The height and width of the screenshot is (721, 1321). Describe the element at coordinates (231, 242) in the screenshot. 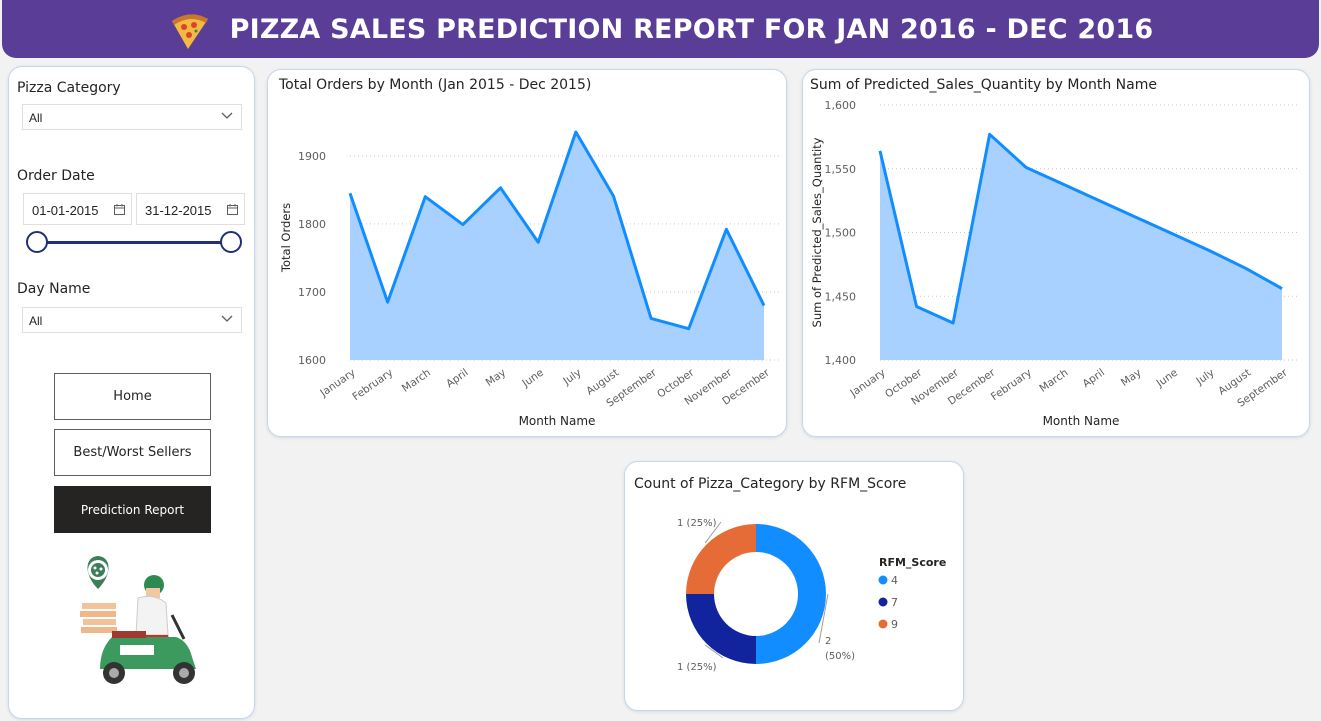

I see `date-range-end-handle` at that location.